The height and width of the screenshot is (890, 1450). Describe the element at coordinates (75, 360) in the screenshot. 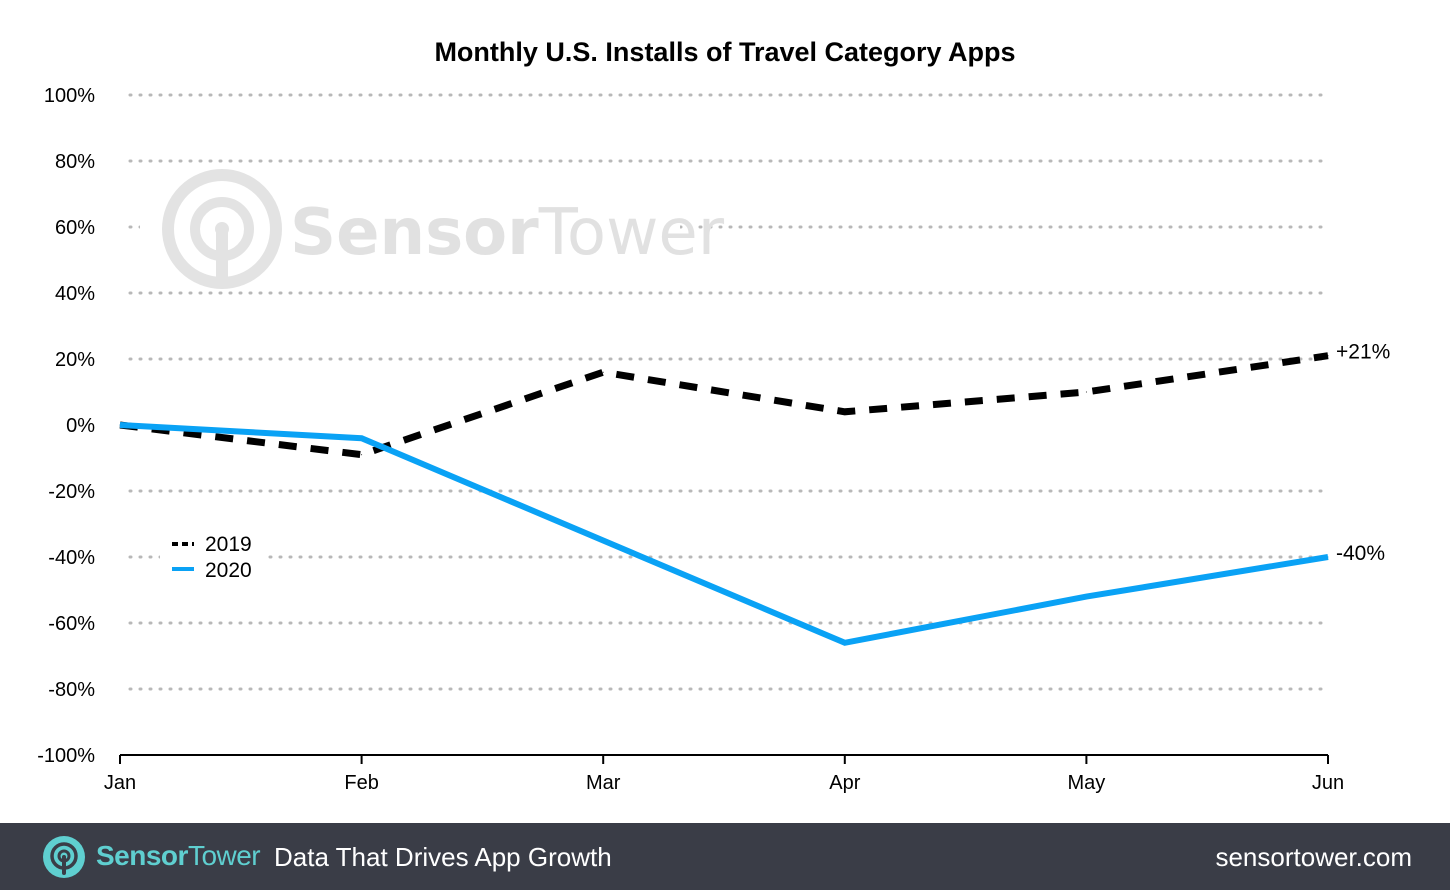

I see `y-tick-label: 20%` at that location.